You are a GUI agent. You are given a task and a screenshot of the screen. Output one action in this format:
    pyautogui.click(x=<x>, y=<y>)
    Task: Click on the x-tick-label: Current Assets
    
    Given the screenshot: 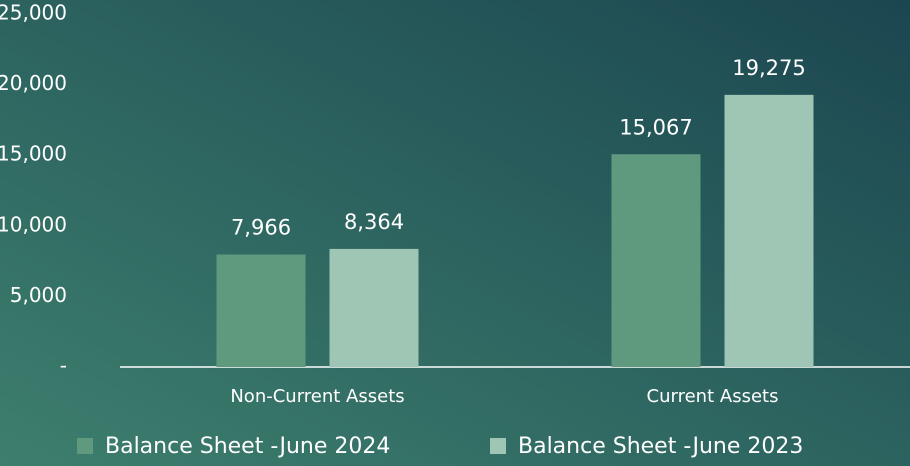 What is the action you would take?
    pyautogui.click(x=713, y=396)
    